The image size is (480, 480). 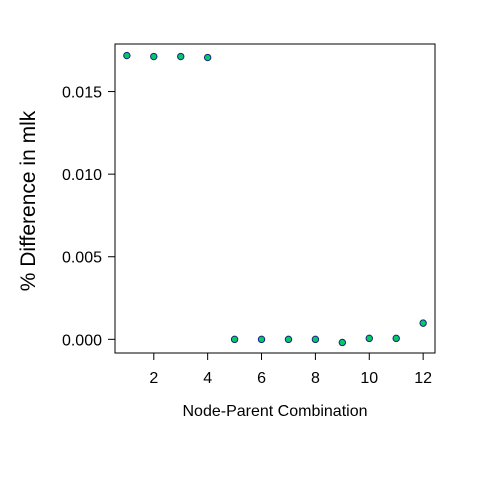 I want to click on x-tick-label: 10, so click(x=369, y=378).